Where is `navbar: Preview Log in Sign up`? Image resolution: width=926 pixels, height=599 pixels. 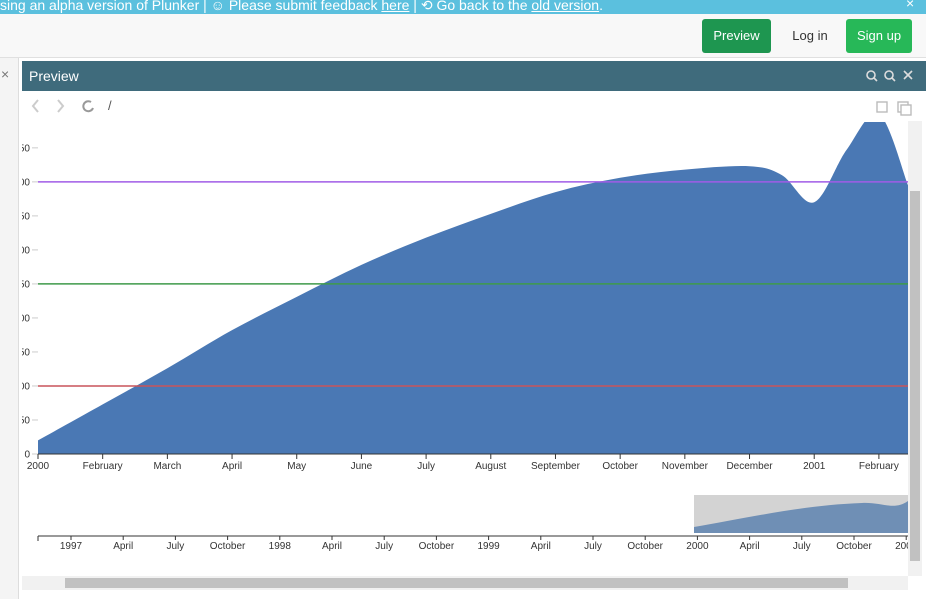
navbar: Preview Log in Sign up is located at coordinates (463, 36).